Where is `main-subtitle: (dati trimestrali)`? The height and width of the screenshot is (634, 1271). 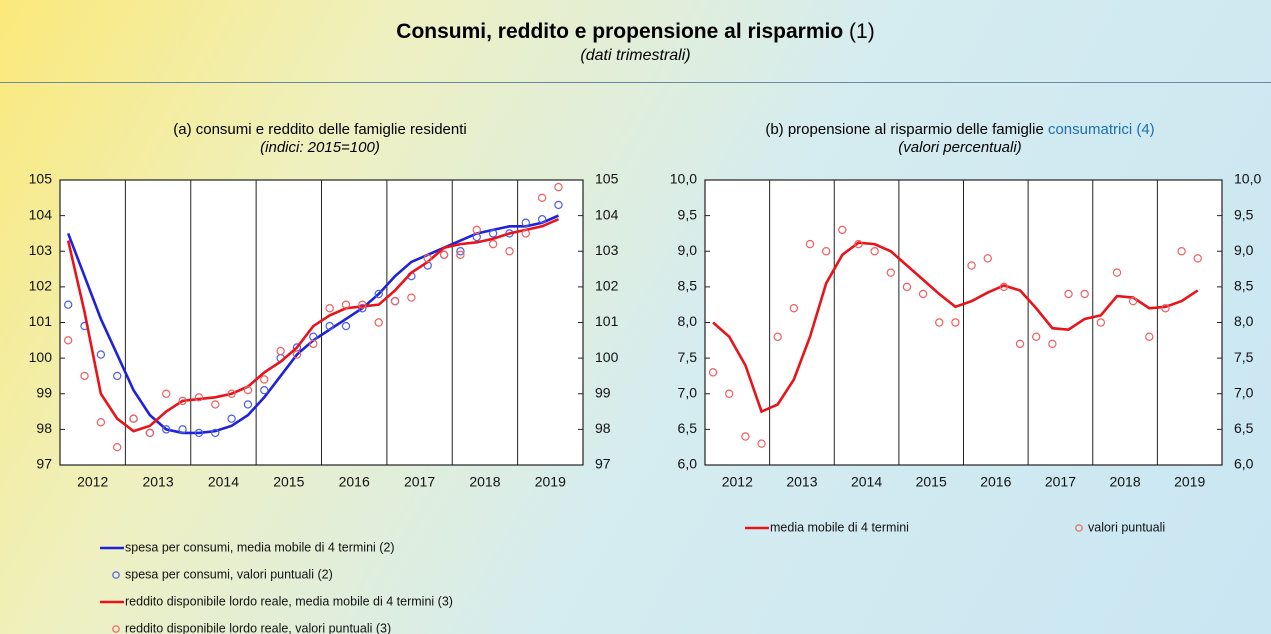 main-subtitle: (dati trimestrali) is located at coordinates (635, 55).